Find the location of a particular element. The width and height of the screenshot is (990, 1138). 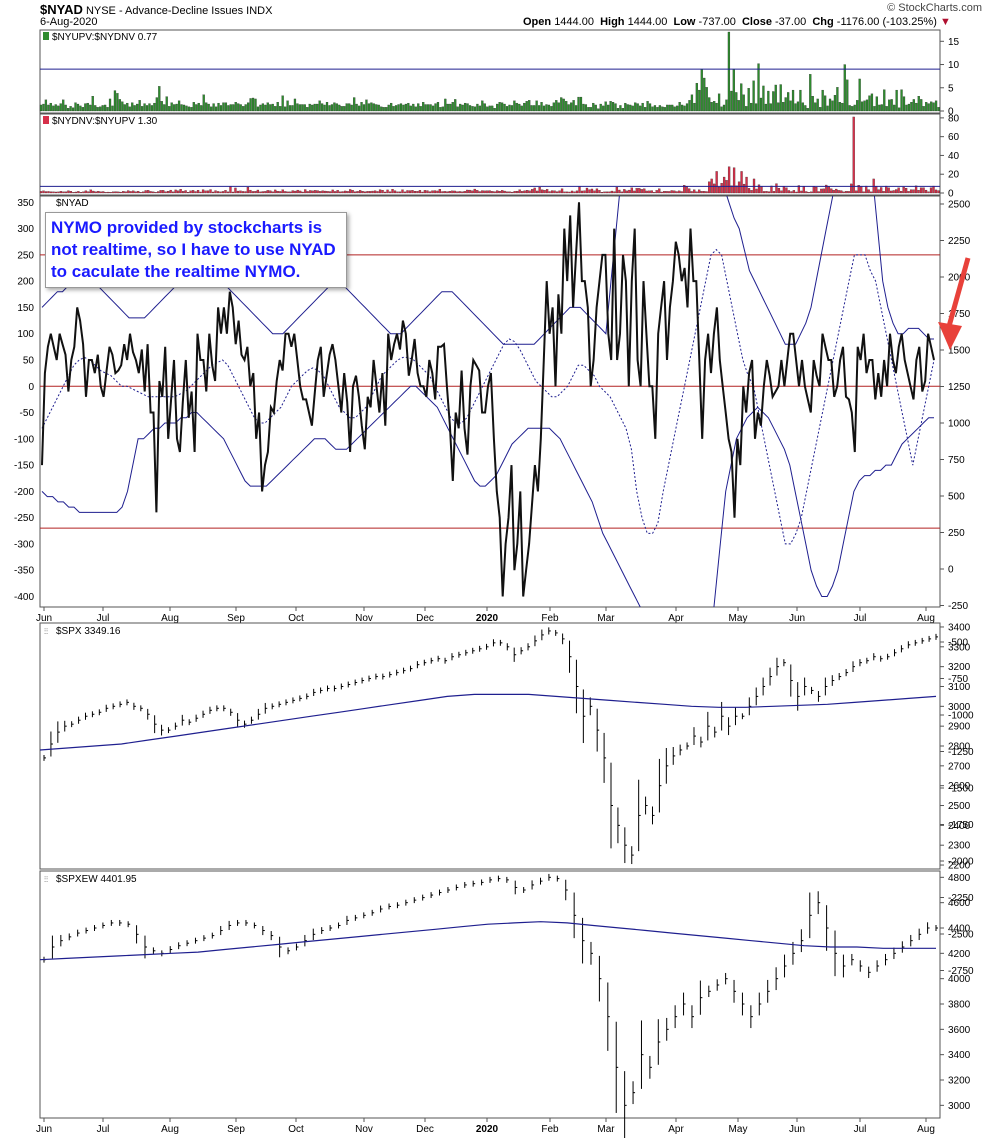

right-y-tick-label: -1000 is located at coordinates (961, 716).